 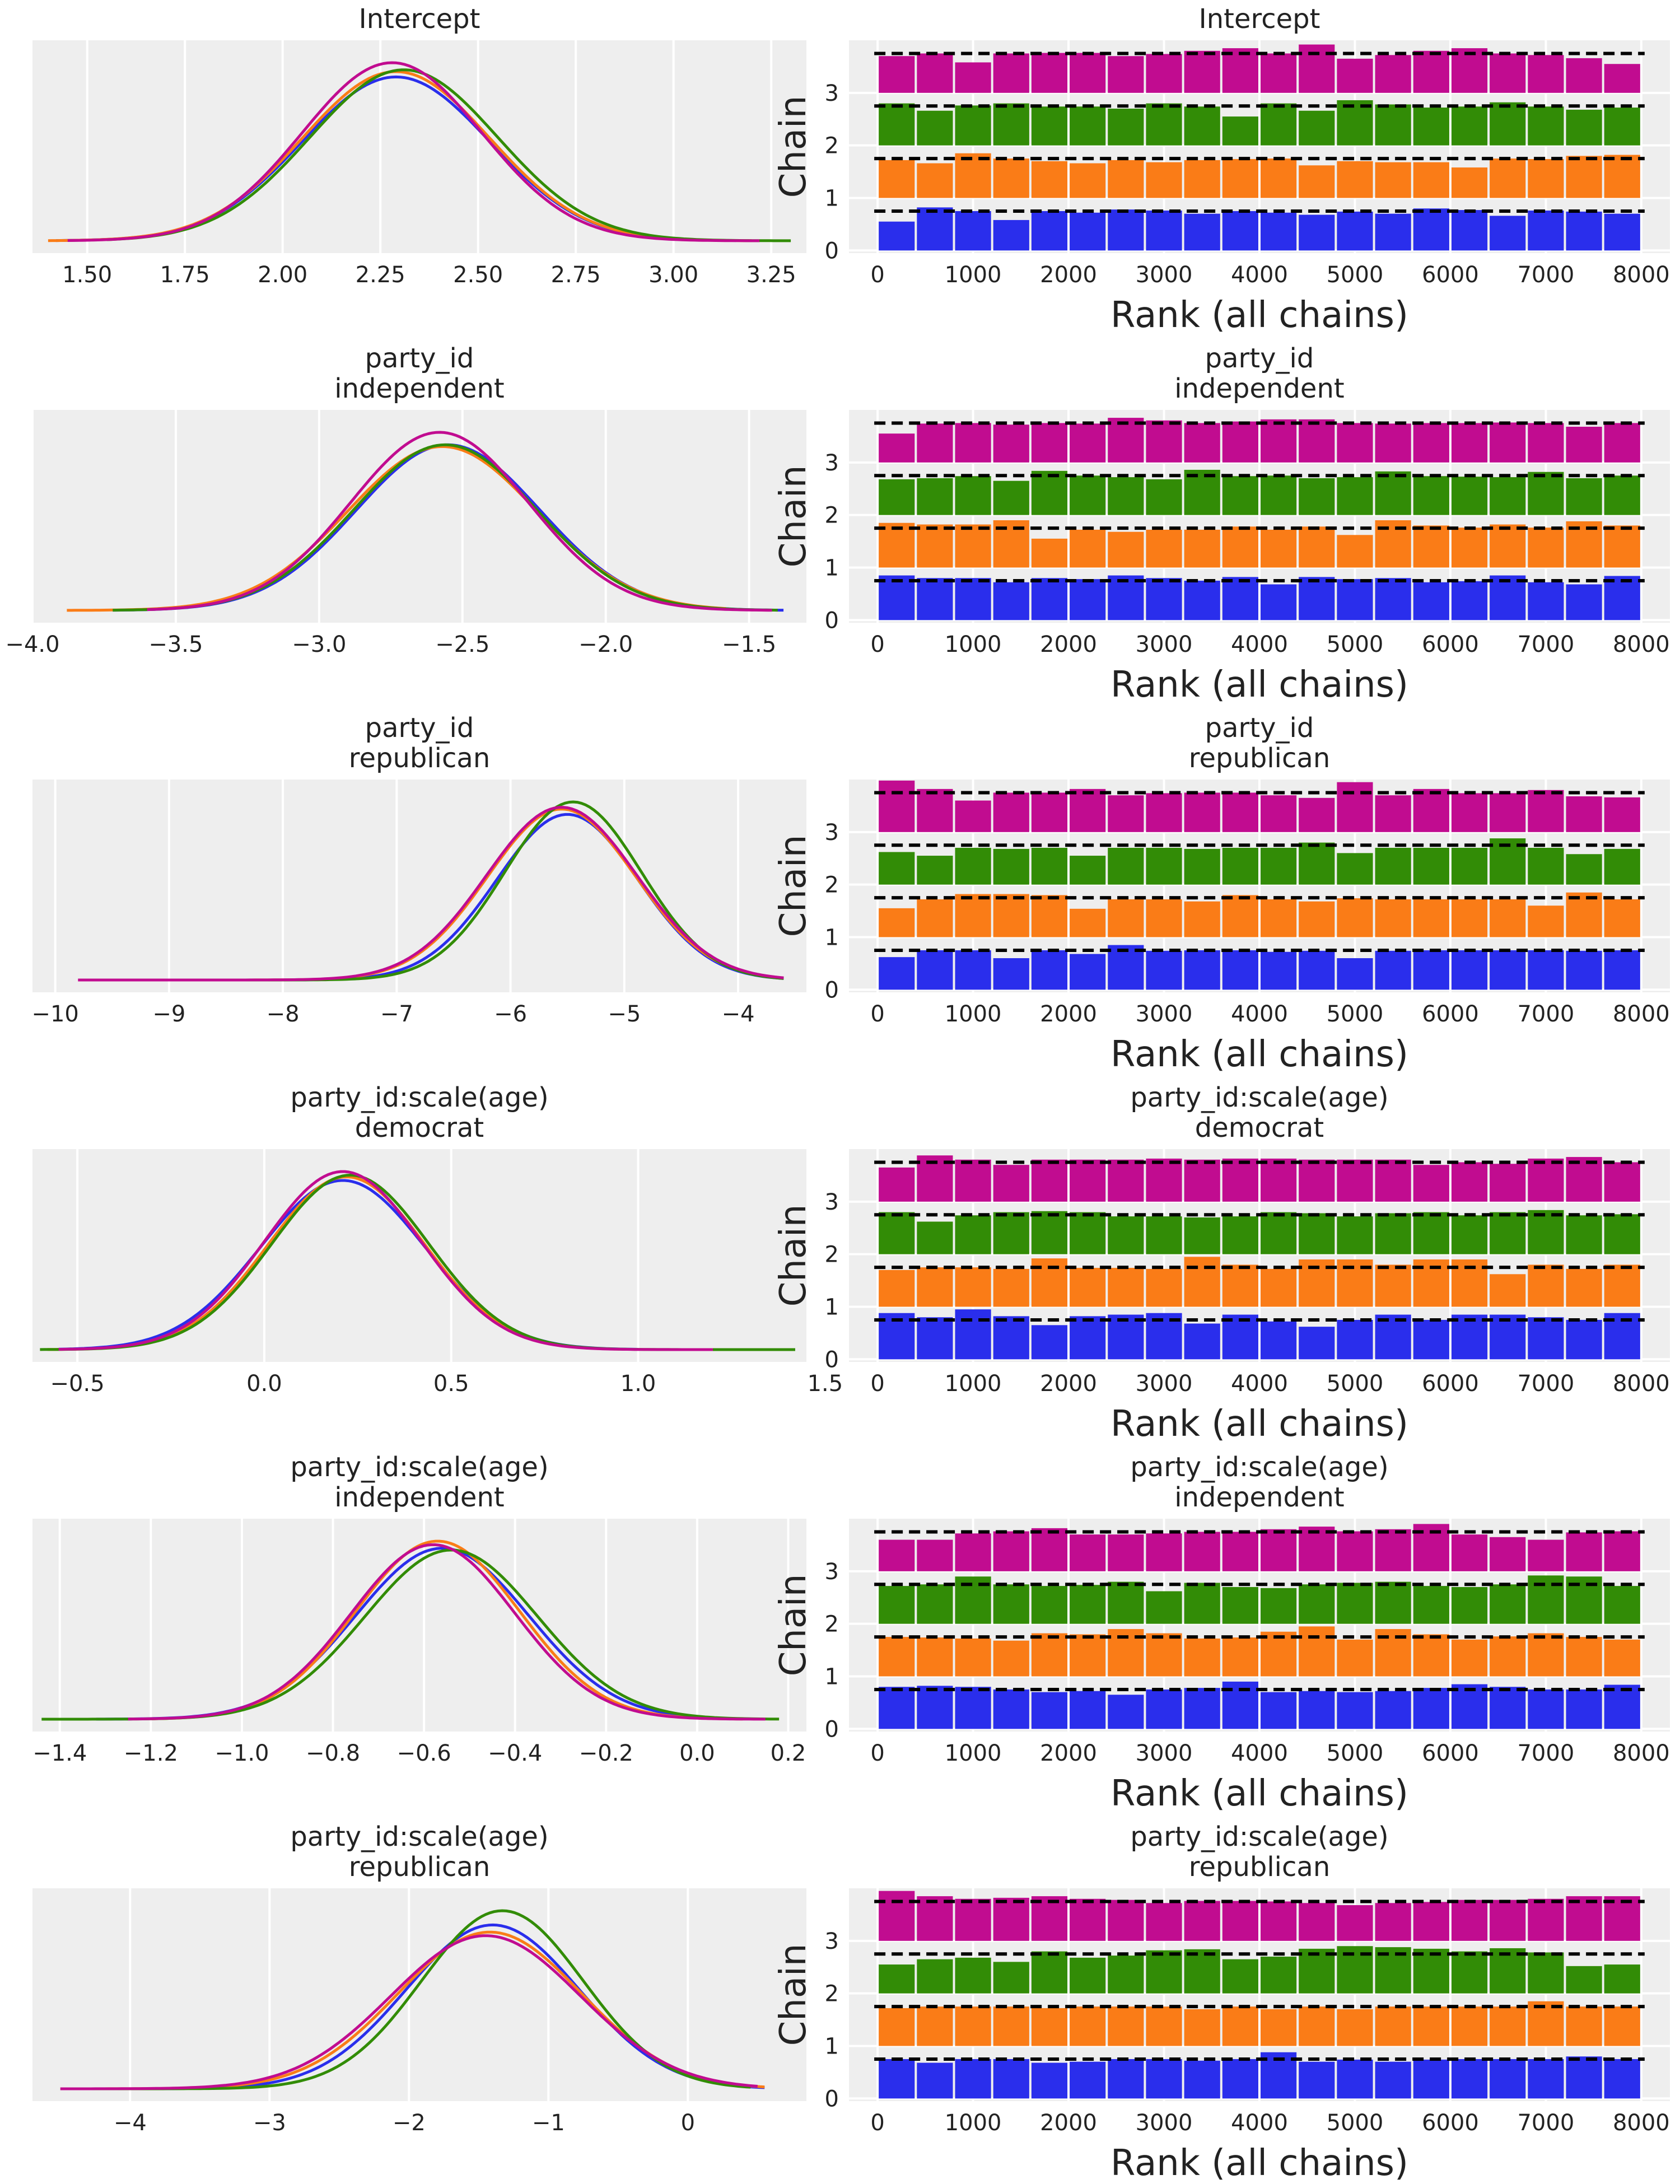 I want to click on kde-x-tick-label: 1.50, so click(x=87, y=275).